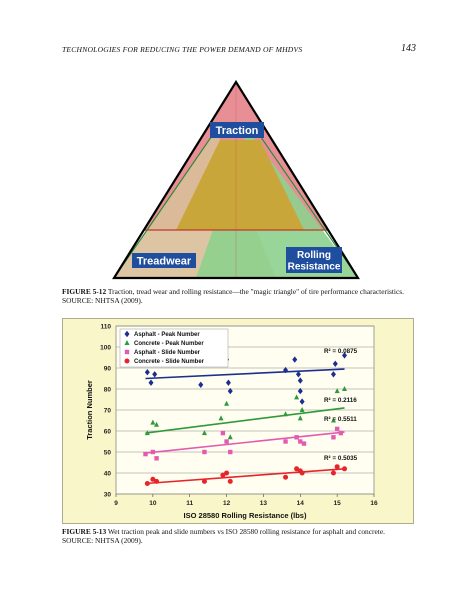 The height and width of the screenshot is (613, 474). What do you see at coordinates (84, 291) in the screenshot?
I see `figure-5-12-label: FIGURE 5-12` at bounding box center [84, 291].